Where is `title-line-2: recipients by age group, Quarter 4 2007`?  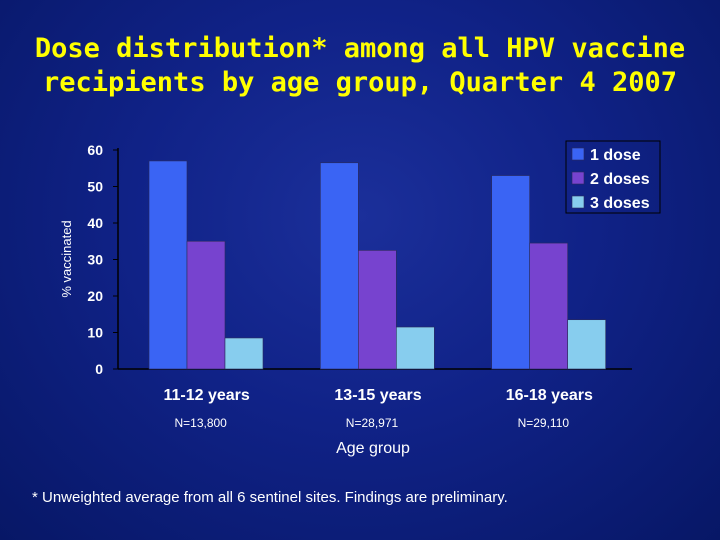
title-line-2: recipients by age group, Quarter 4 2007 is located at coordinates (360, 82).